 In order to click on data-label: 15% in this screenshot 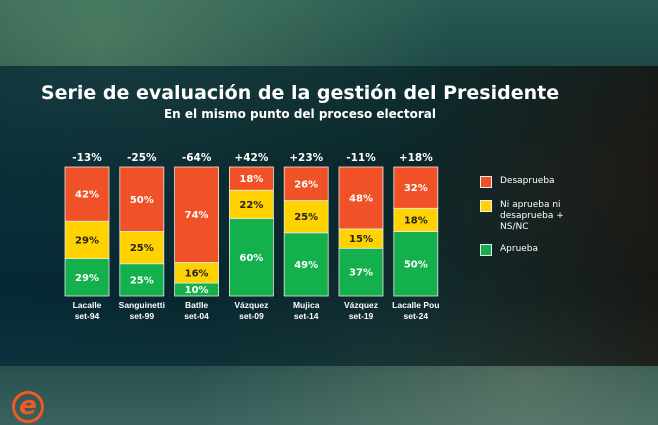, I will do `click(361, 239)`.